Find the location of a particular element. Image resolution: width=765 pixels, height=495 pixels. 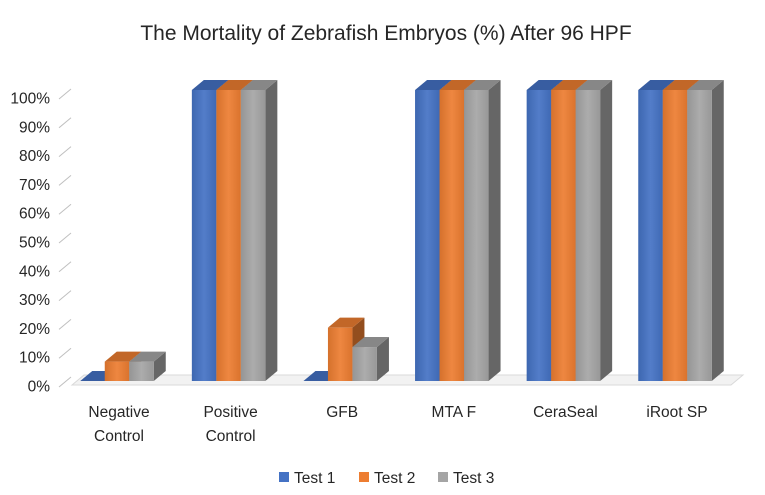

y-axis: 0% 10% 20% 30% 40% 50% 60% 70% 80% 90% 100% is located at coordinates (41, 242).